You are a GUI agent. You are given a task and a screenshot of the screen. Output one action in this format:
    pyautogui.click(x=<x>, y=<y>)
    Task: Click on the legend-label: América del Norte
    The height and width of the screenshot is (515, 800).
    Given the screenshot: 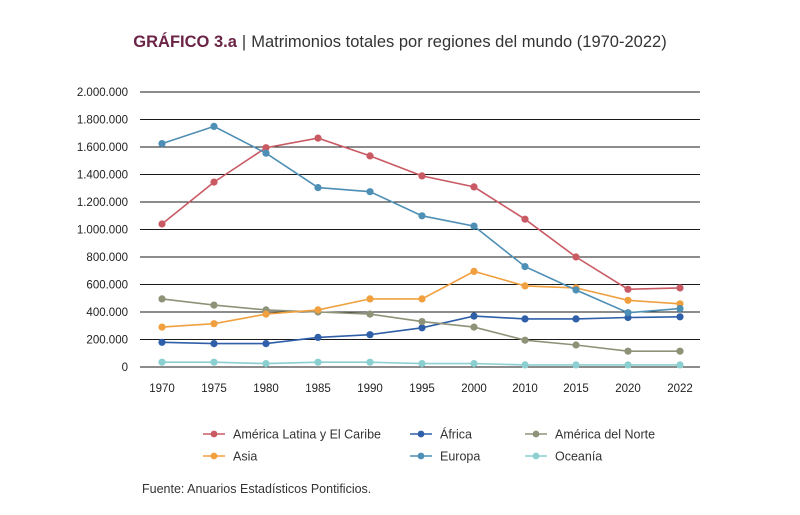 What is the action you would take?
    pyautogui.click(x=605, y=435)
    